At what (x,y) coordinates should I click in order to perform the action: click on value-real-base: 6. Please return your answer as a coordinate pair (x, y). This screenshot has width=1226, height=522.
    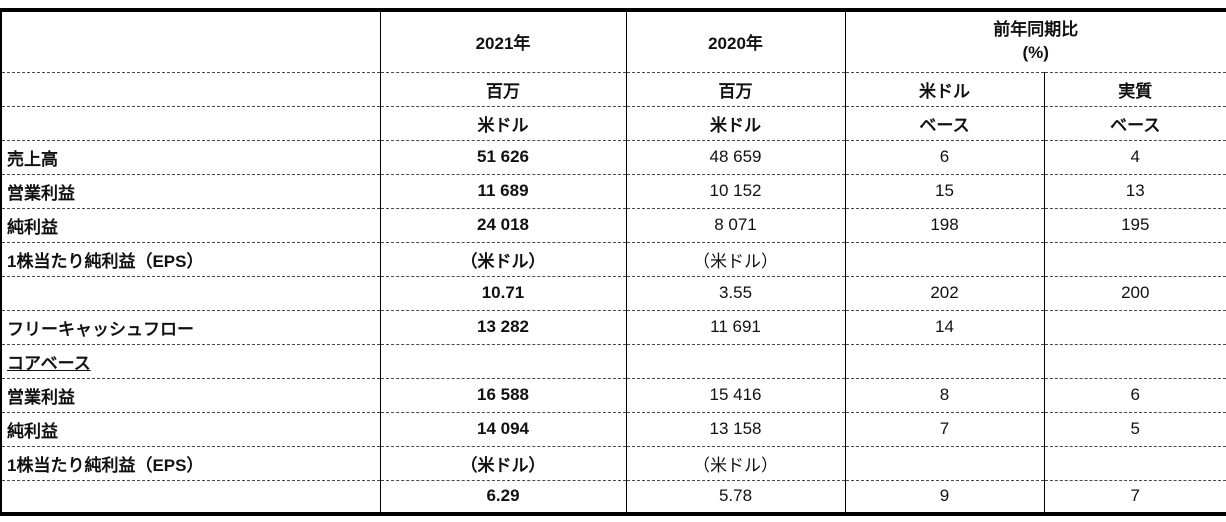
    Looking at the image, I should click on (1135, 395).